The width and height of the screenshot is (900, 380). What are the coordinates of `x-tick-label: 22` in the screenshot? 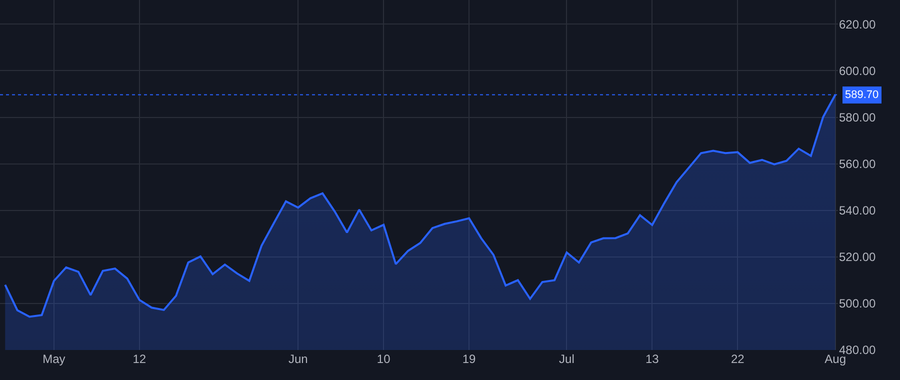 It's located at (737, 359).